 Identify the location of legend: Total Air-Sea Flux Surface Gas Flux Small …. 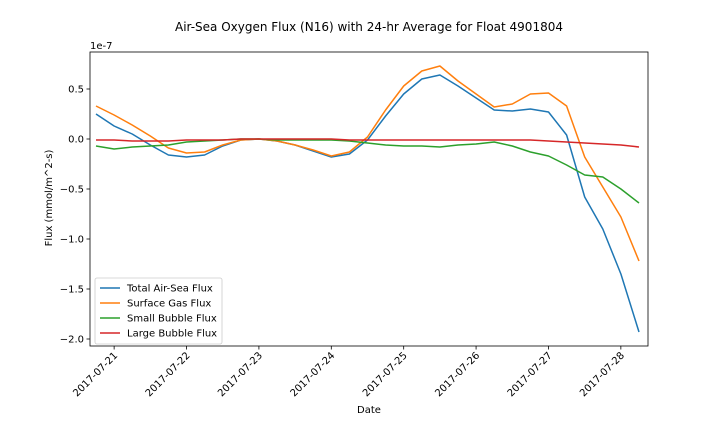
(158, 311).